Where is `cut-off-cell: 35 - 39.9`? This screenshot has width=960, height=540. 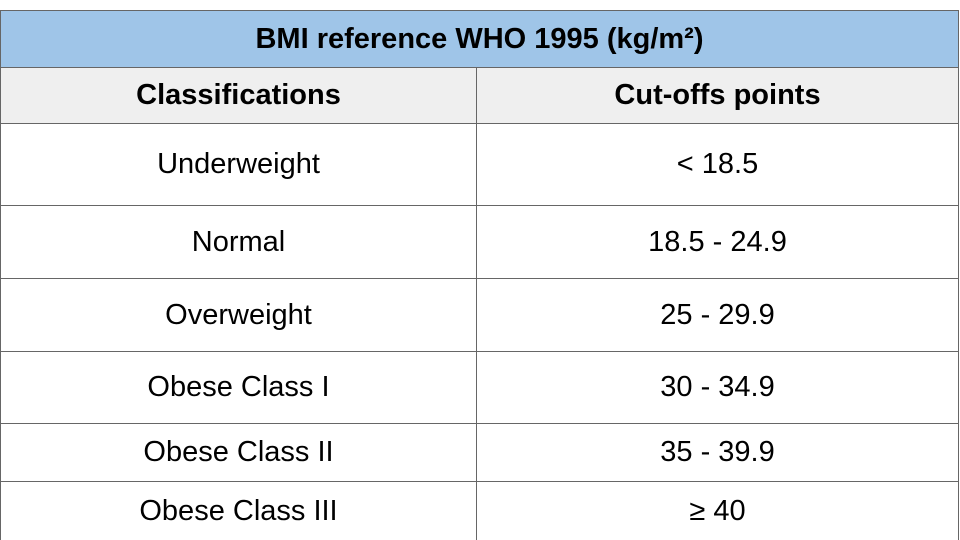
cut-off-cell: 35 - 39.9 is located at coordinates (717, 452).